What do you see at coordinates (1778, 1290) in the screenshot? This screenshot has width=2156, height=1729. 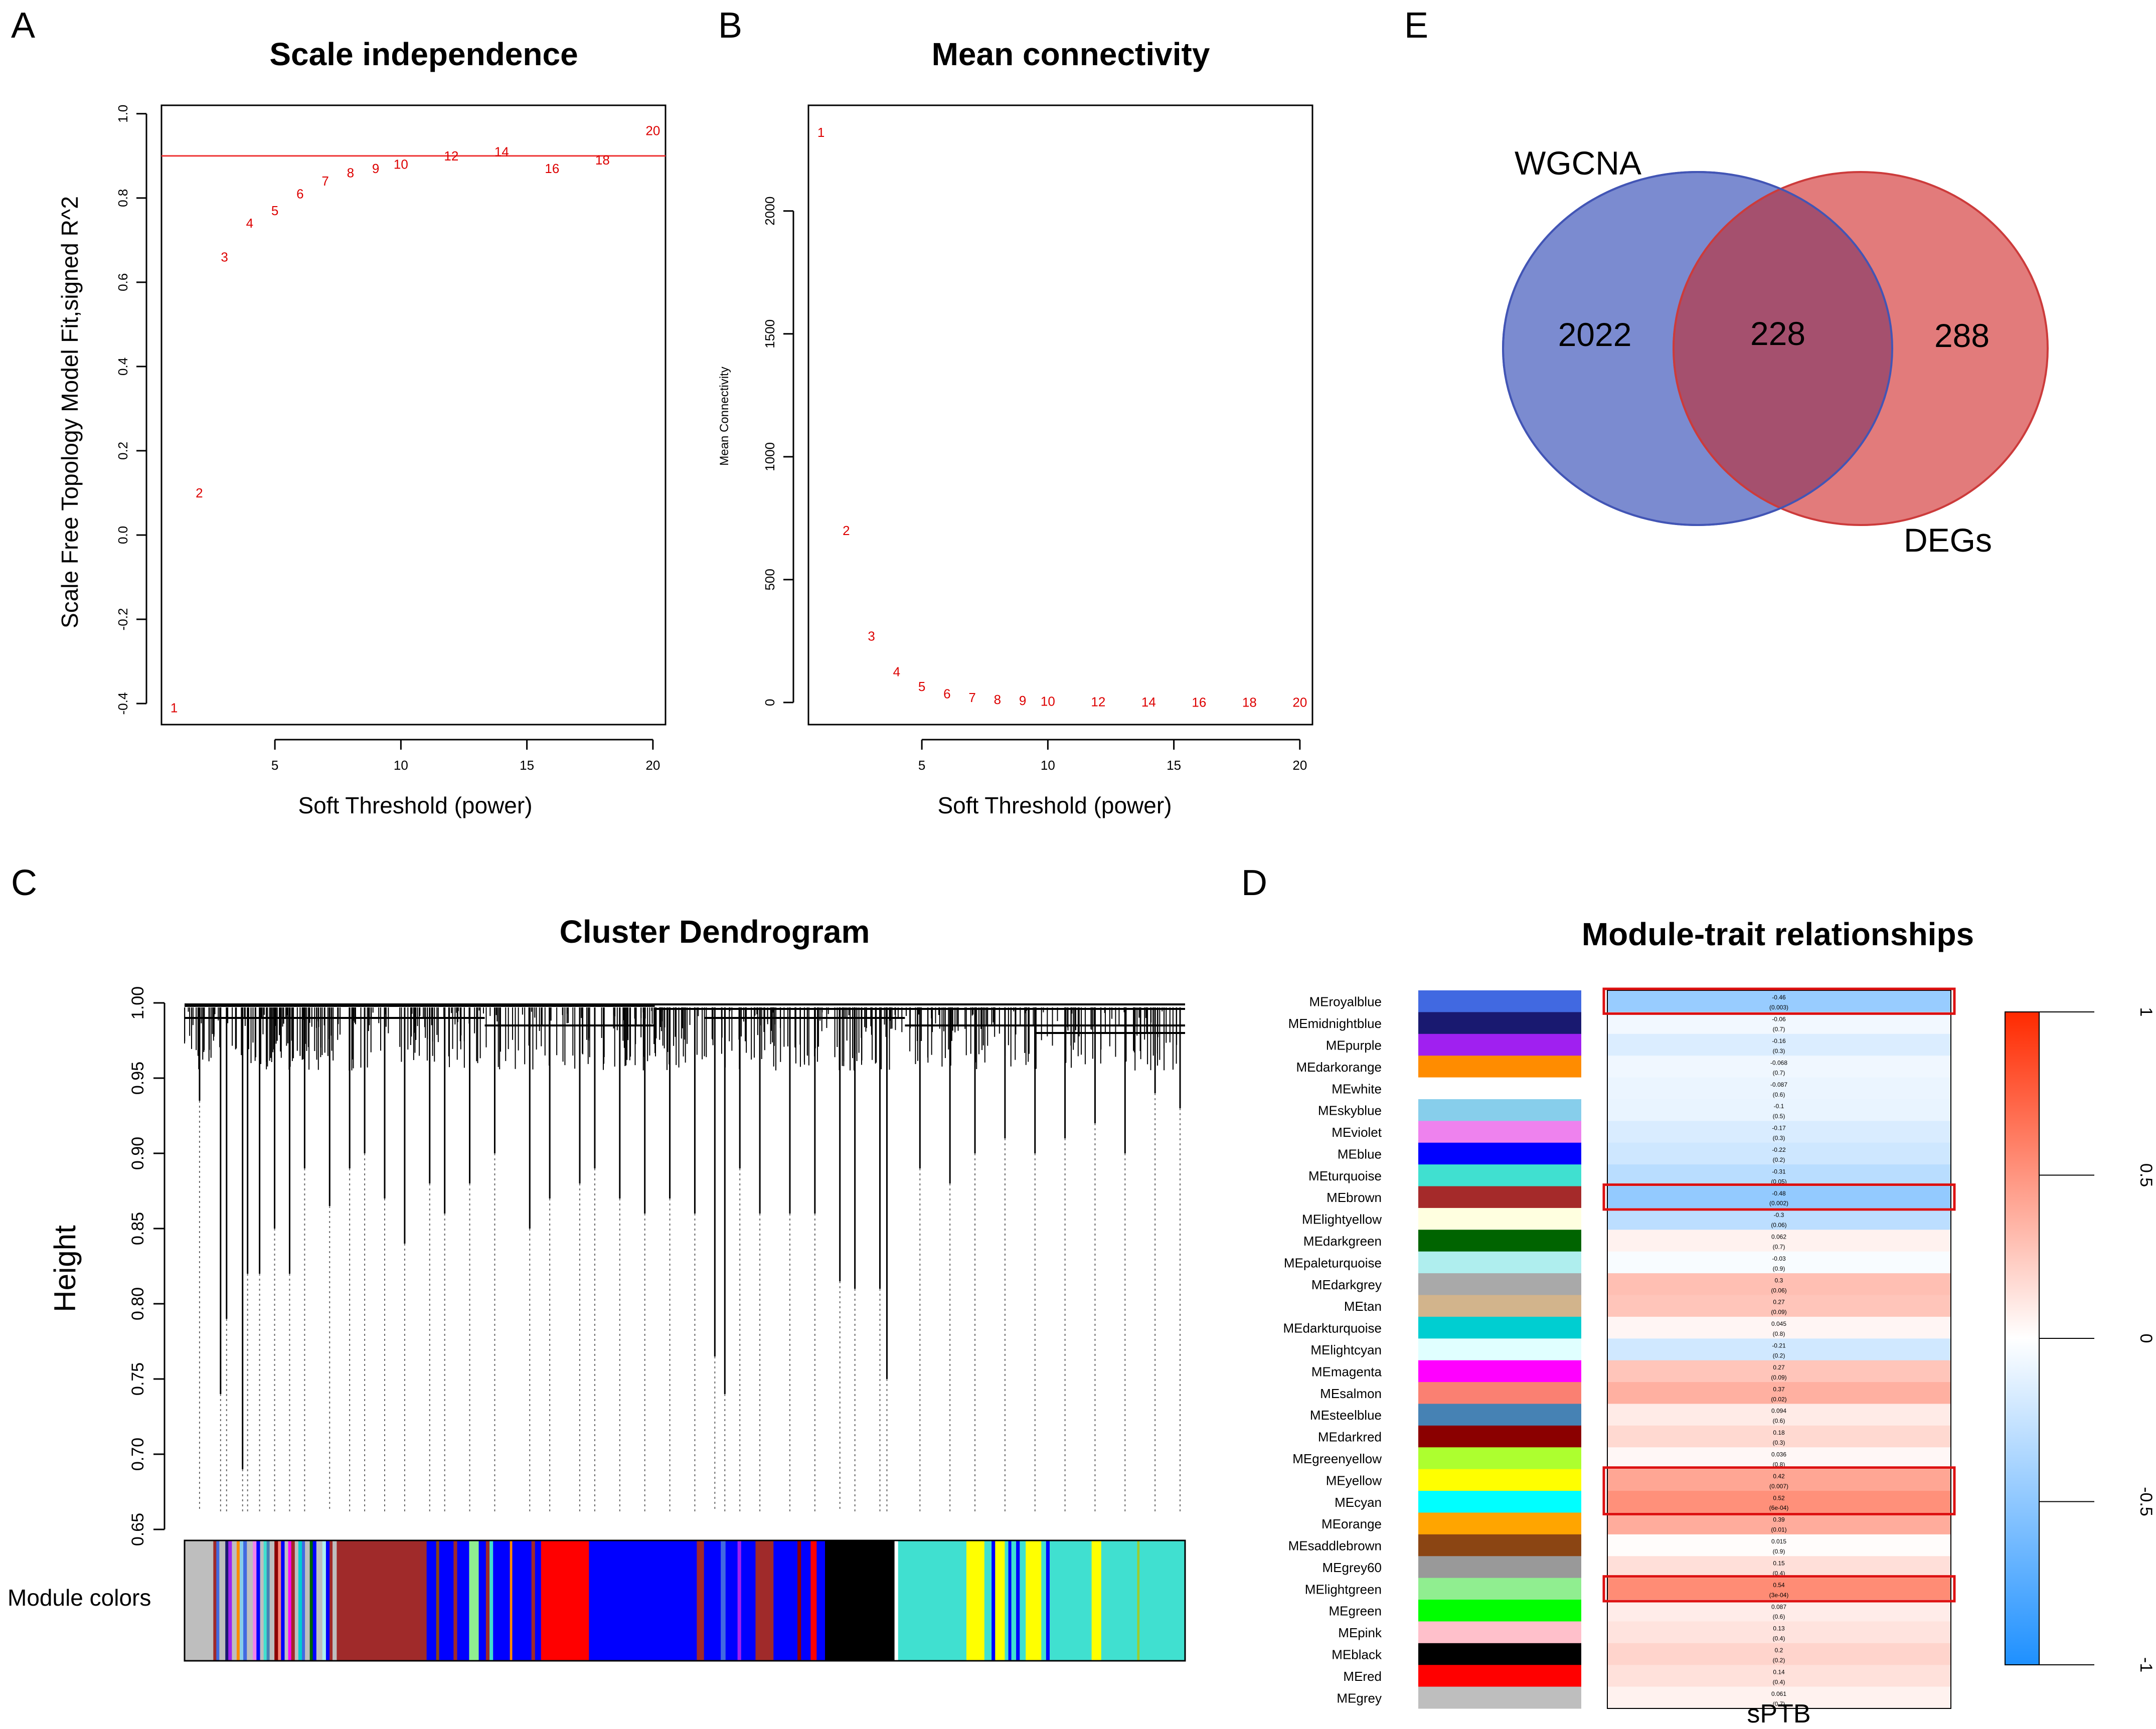 I see `p-value: (0.06)` at bounding box center [1778, 1290].